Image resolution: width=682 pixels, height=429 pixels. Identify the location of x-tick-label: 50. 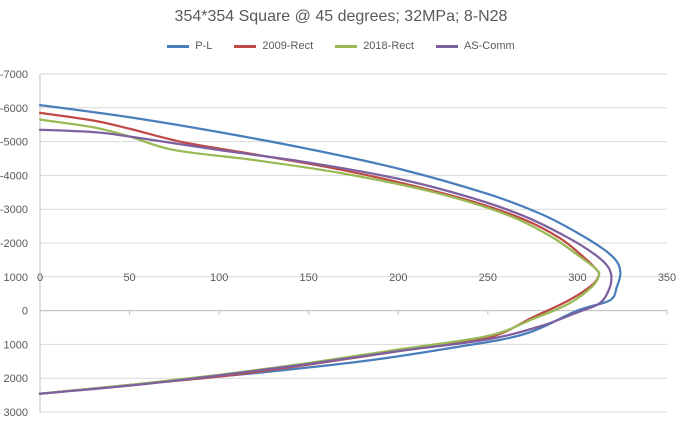
(129, 278).